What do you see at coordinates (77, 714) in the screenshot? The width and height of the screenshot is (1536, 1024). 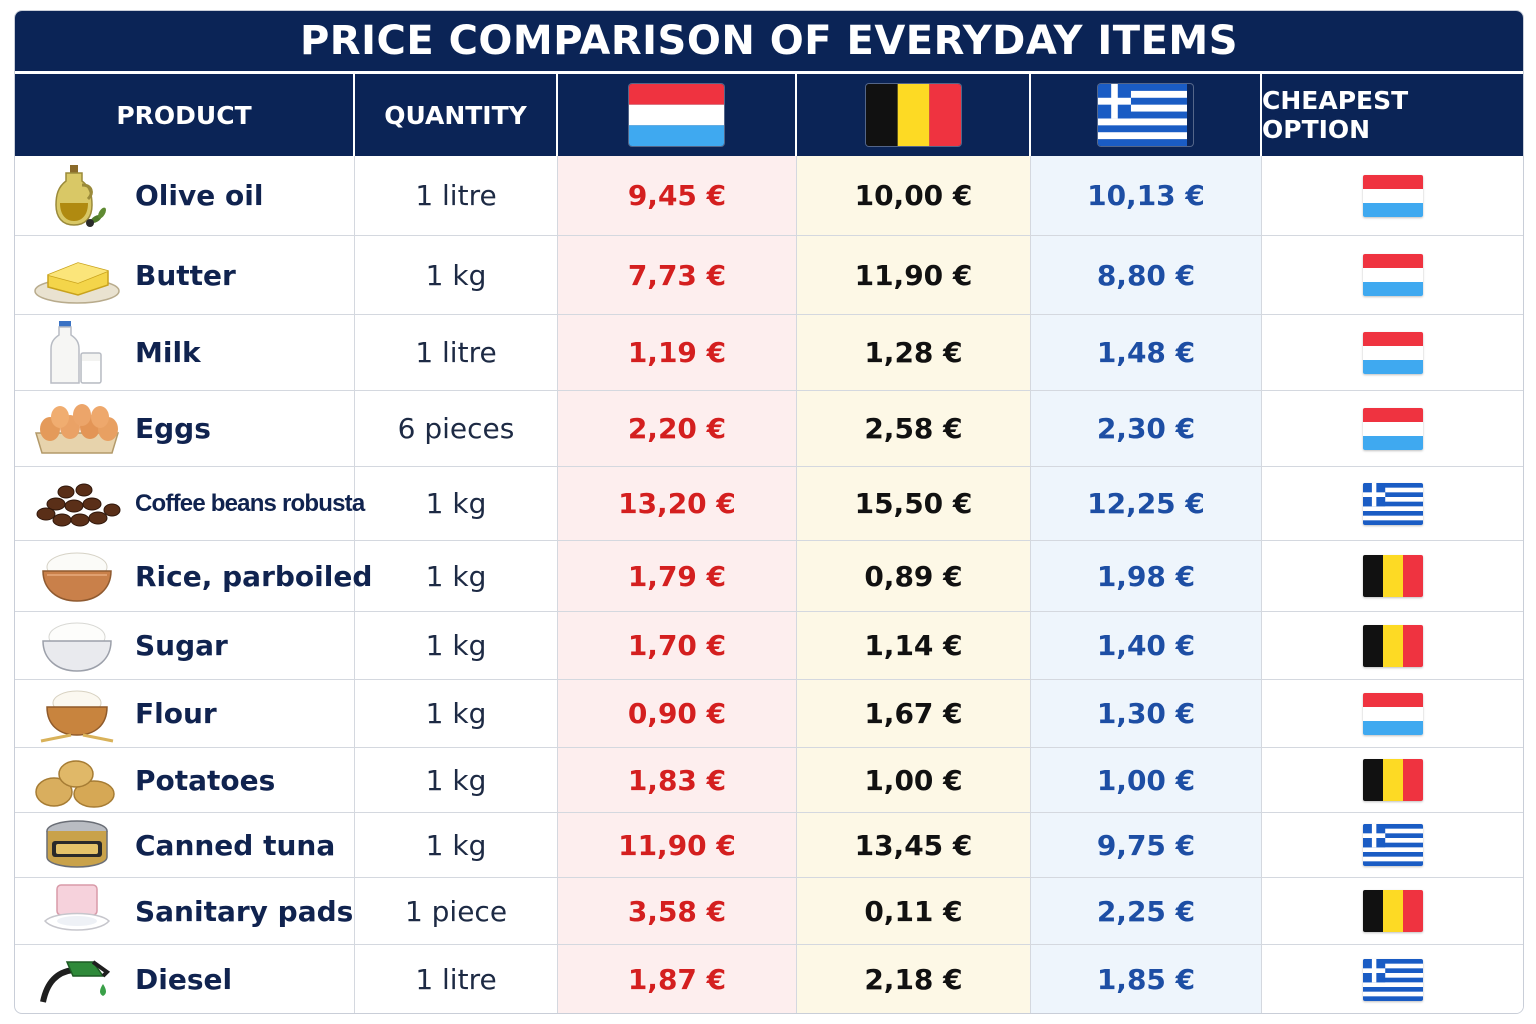 I see `flour-icon` at bounding box center [77, 714].